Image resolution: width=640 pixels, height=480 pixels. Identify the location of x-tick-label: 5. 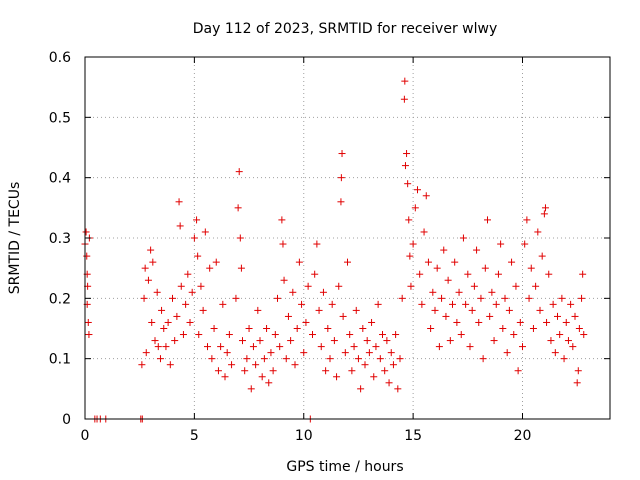
(194, 436).